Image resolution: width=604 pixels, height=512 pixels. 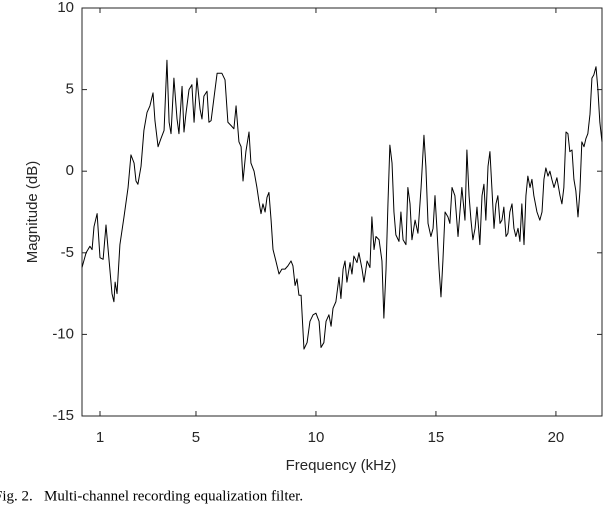 What do you see at coordinates (65, 8) in the screenshot?
I see `y-tick-label: 10` at bounding box center [65, 8].